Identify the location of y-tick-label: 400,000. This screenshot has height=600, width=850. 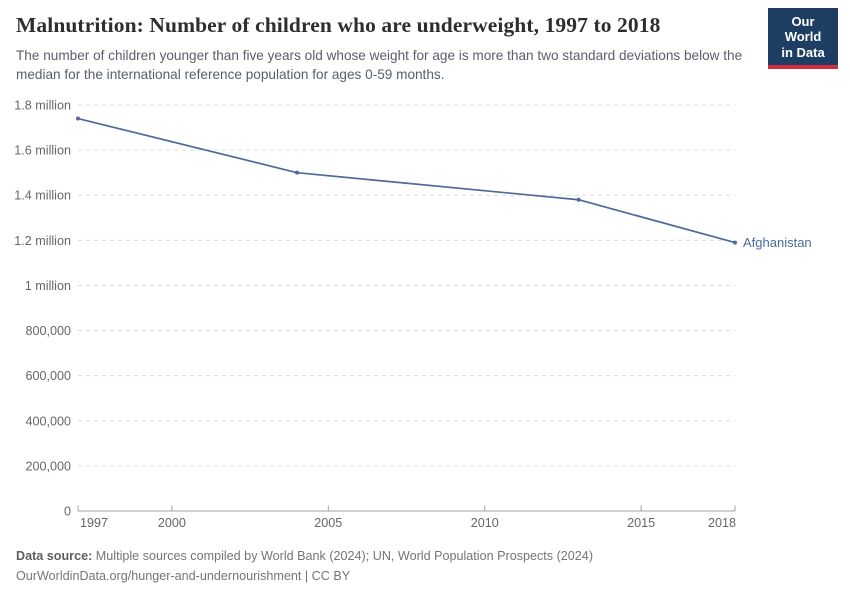
(48, 421).